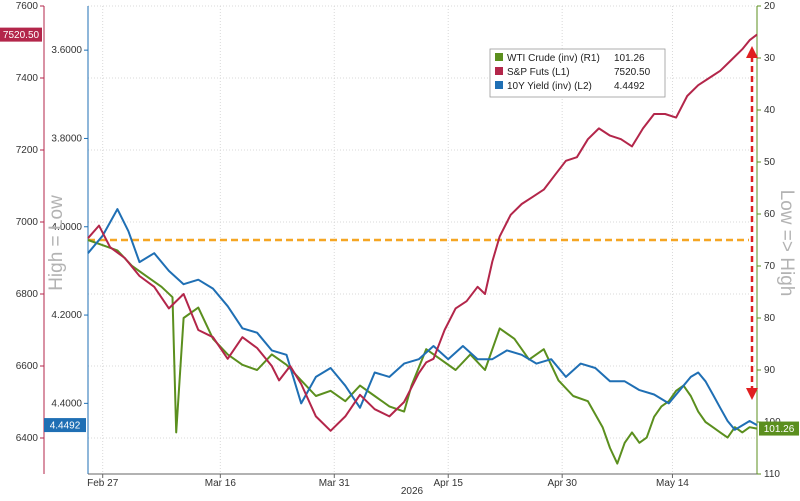 This screenshot has height=501, width=800. I want to click on x-tick-label: May 14, so click(672, 483).